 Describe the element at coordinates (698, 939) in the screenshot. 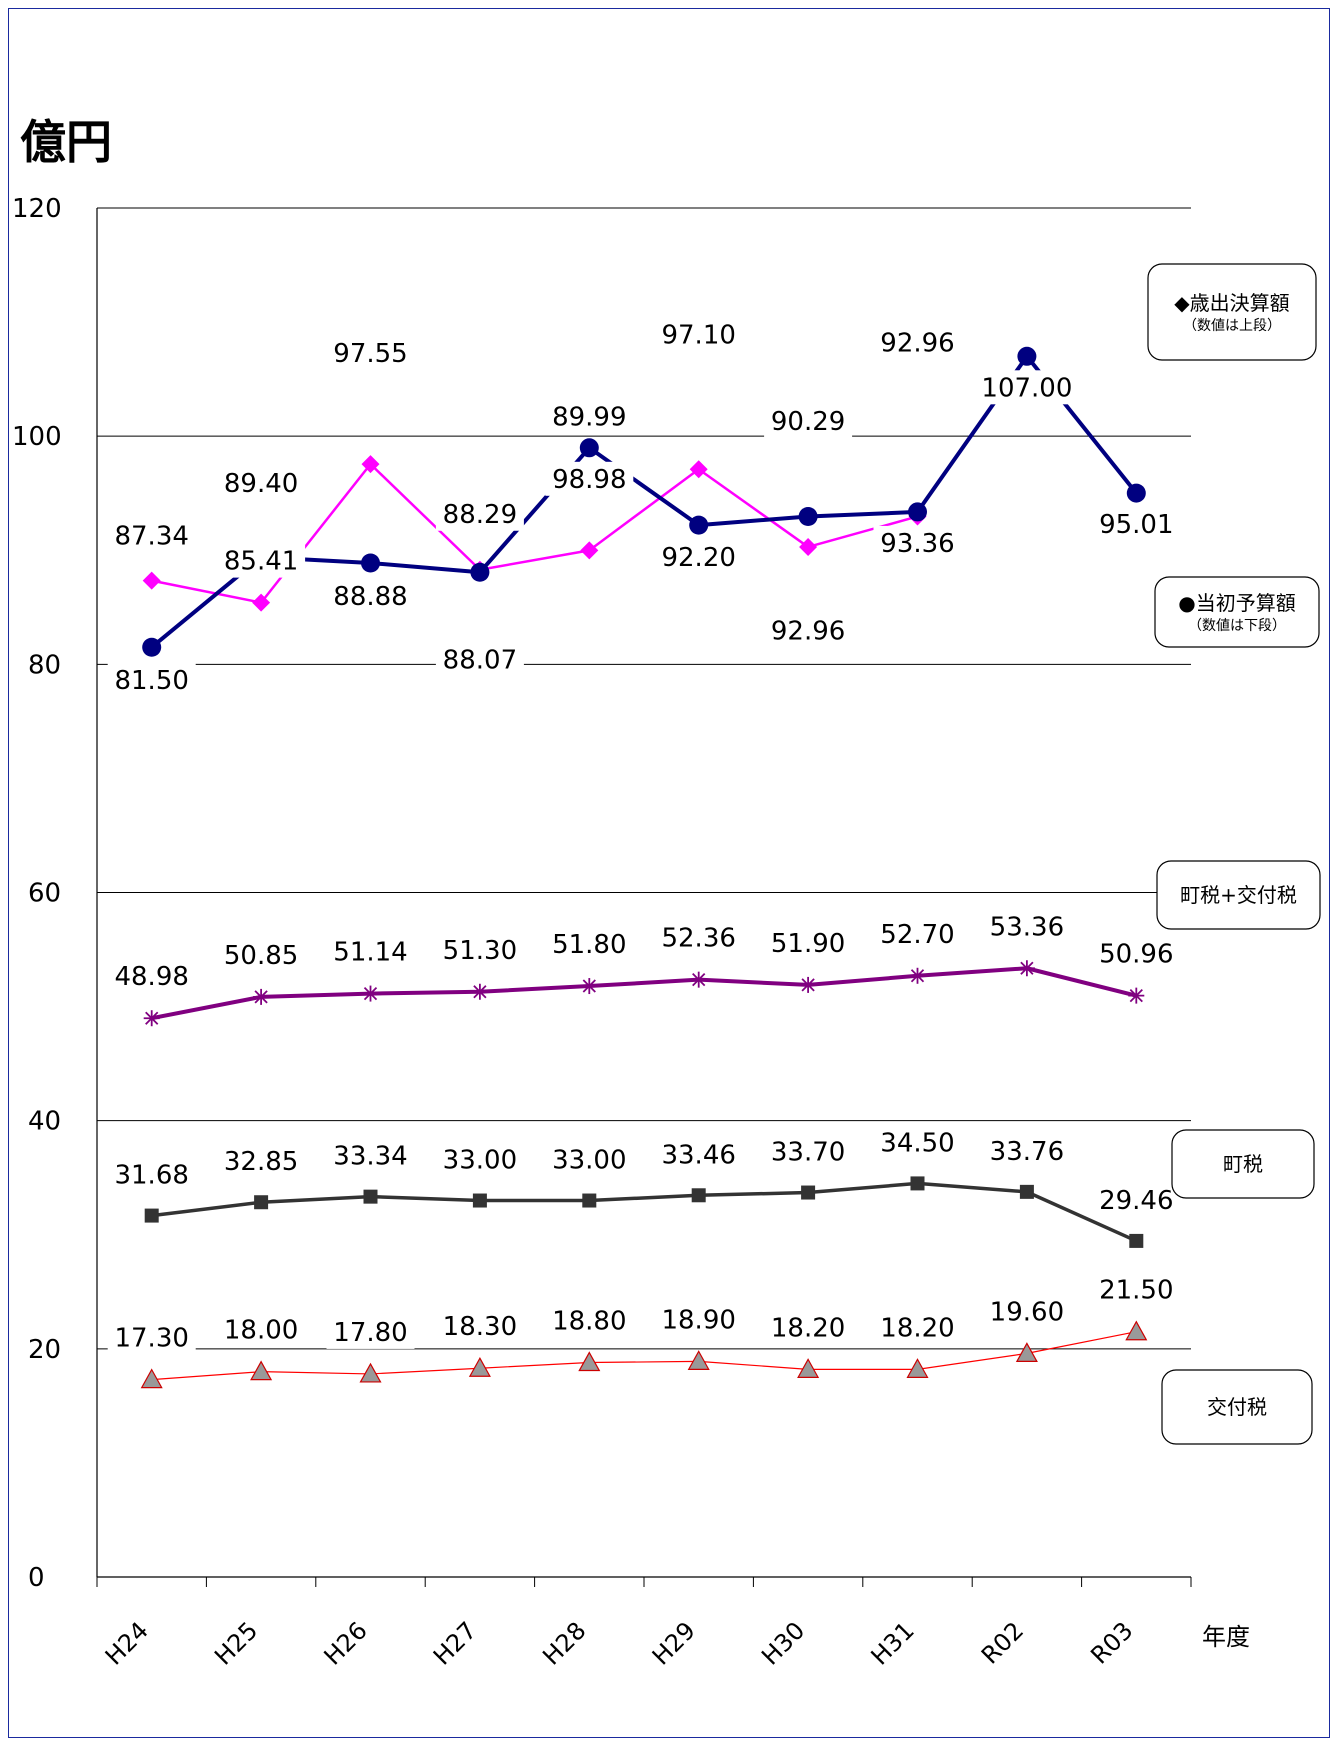

I see `data-label: 52.36` at that location.